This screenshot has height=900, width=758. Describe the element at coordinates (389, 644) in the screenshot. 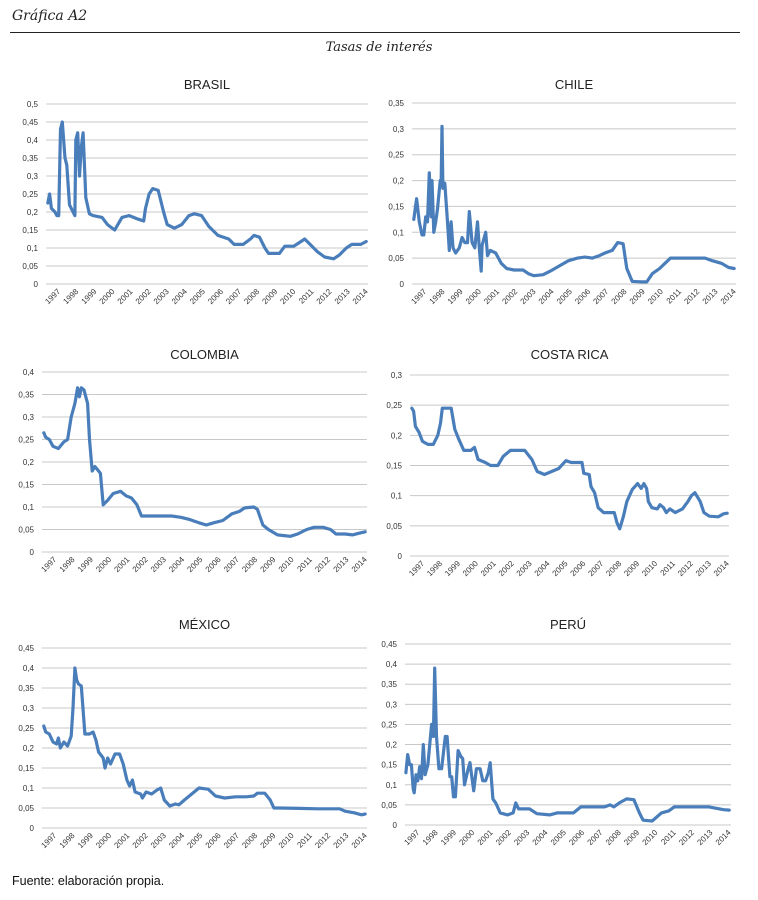

I see `y-tick-label: 0,45` at that location.